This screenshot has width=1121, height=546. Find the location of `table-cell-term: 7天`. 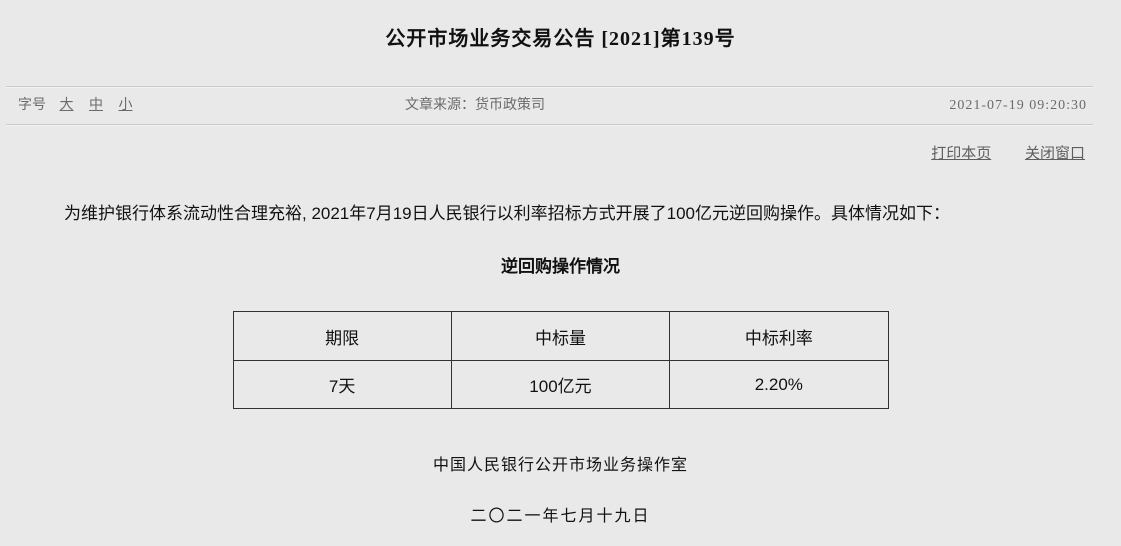

table-cell-term: 7天 is located at coordinates (342, 384).